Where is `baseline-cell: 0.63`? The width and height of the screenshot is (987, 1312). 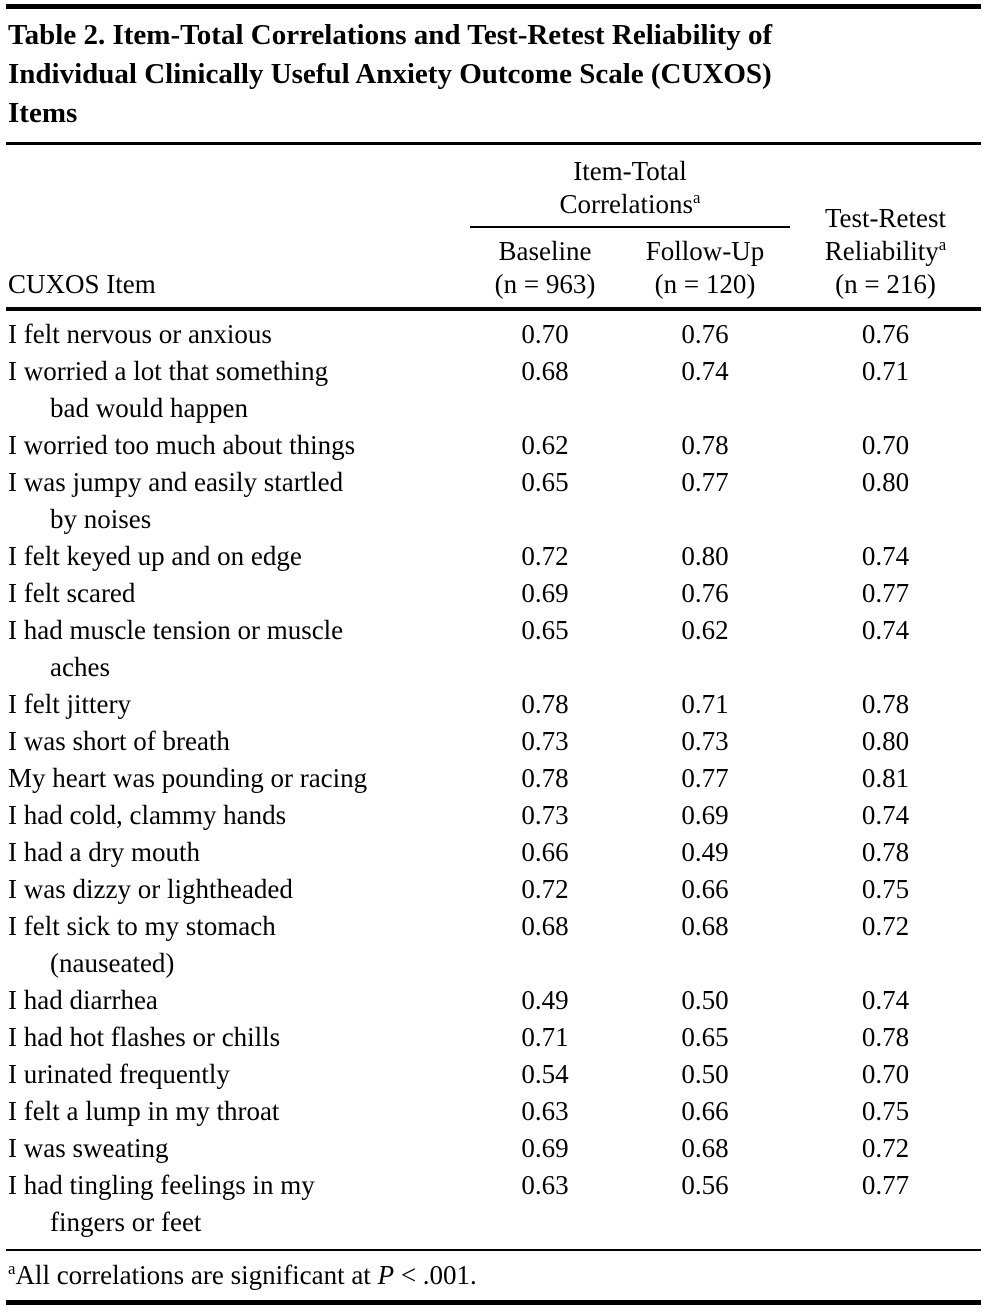
baseline-cell: 0.63 is located at coordinates (545, 1185).